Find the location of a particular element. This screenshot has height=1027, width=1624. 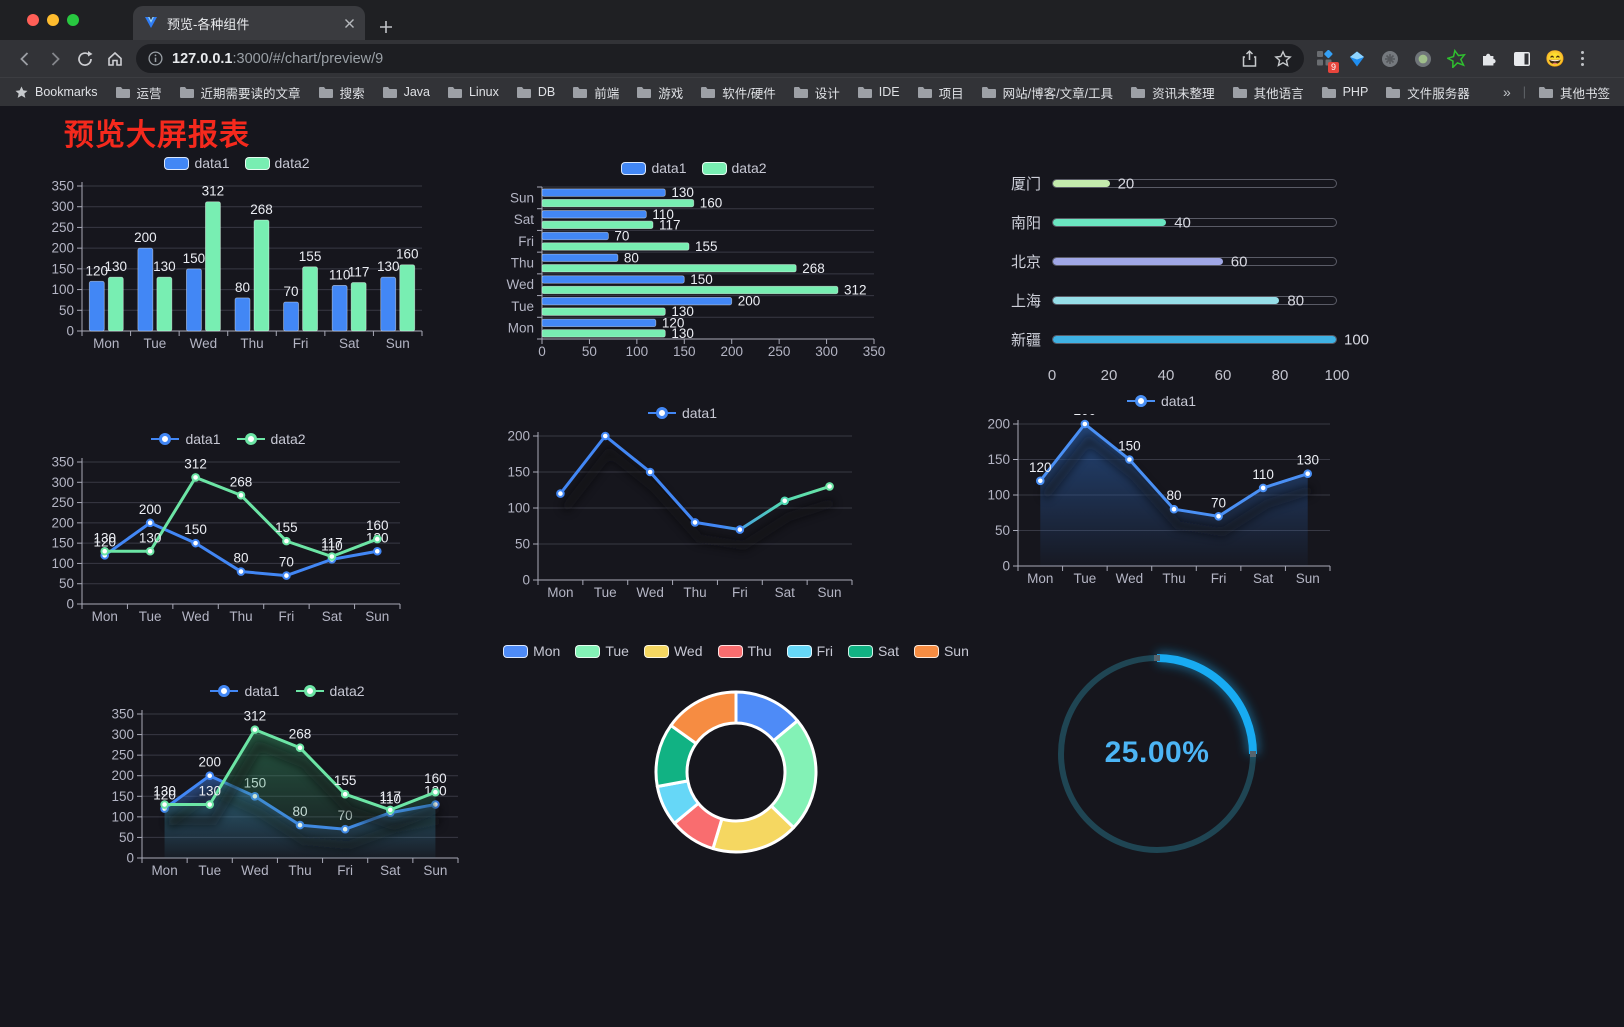

bookmark-folder: 网站/博客/文章/工具 is located at coordinates (1047, 92).